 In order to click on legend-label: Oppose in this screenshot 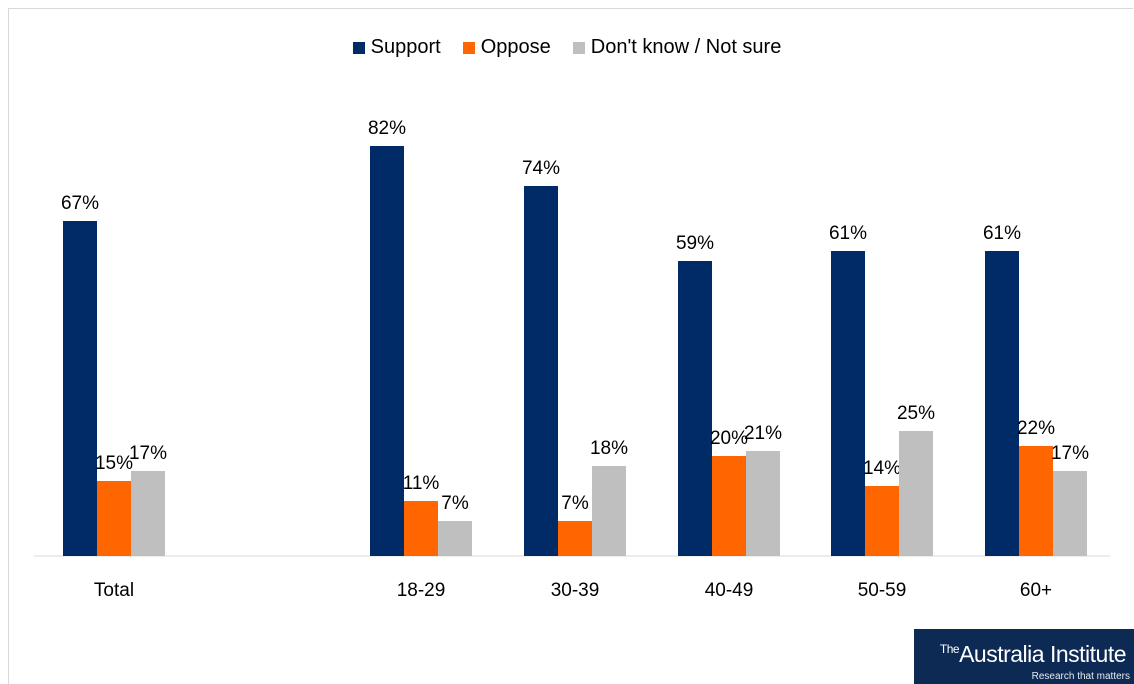, I will do `click(515, 47)`.